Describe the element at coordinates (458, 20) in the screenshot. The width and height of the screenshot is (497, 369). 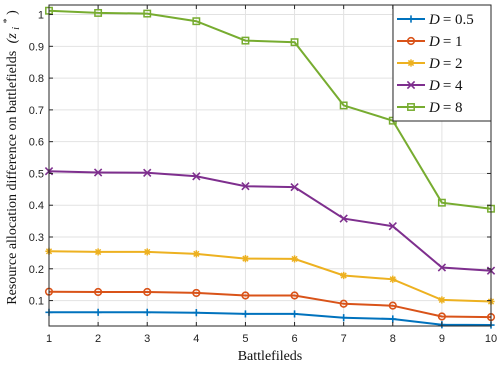
I see `legend-series-value: = 0.5` at that location.